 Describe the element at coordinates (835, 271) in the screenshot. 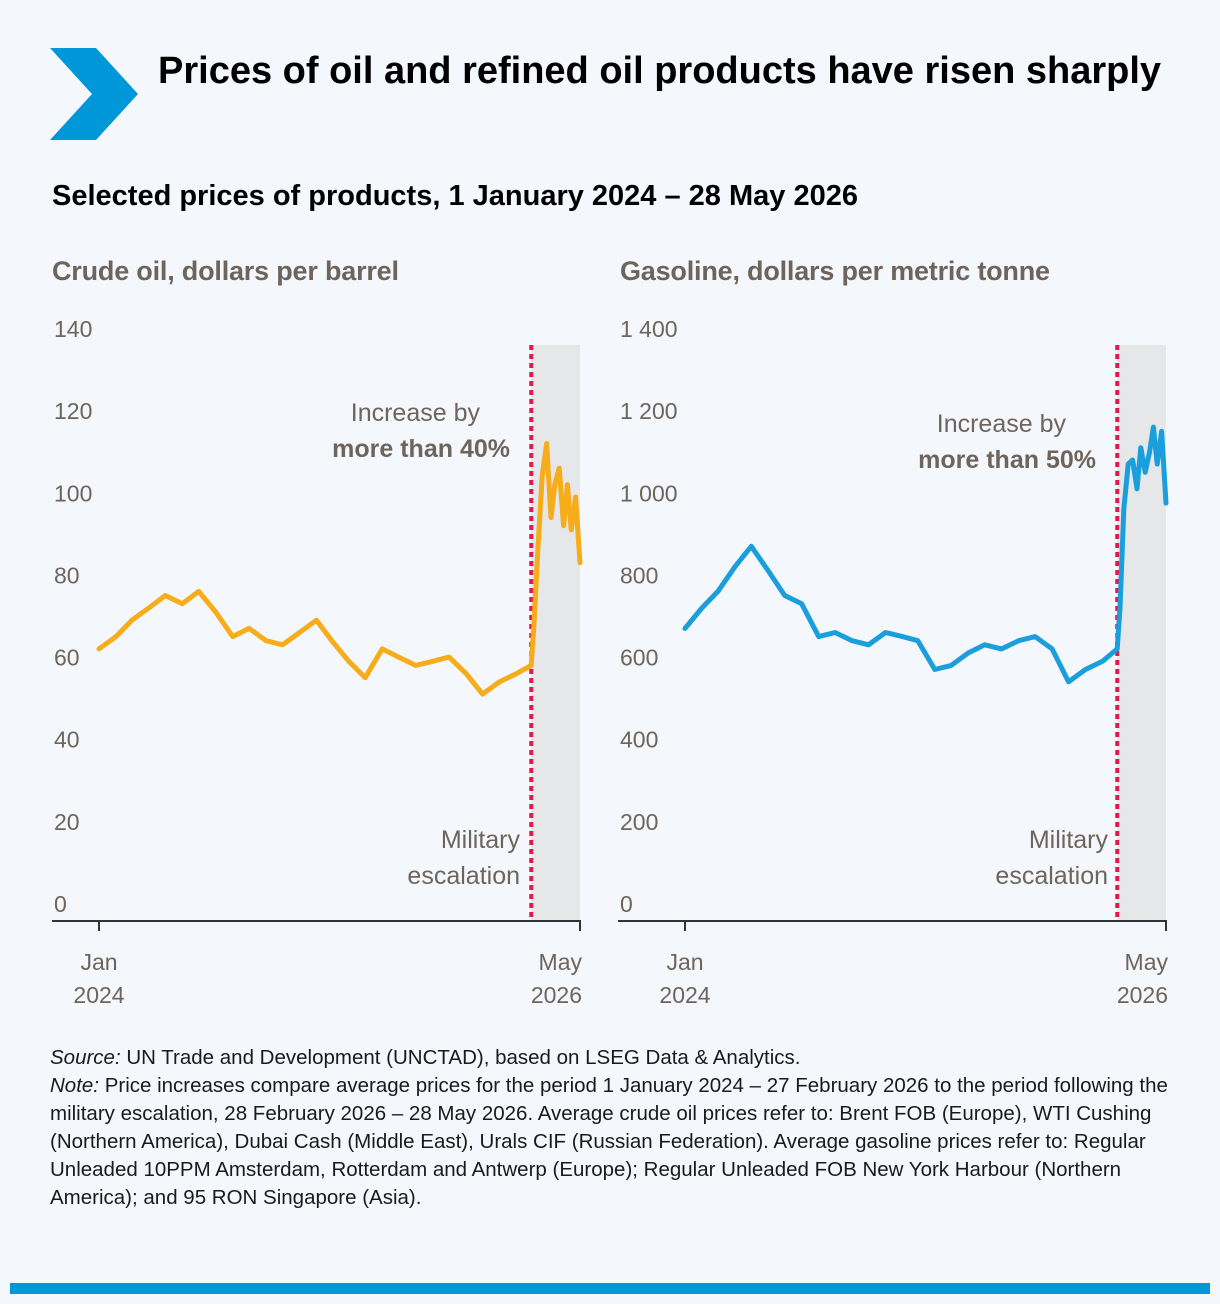

I see `gasoline-chart-title: Gasoline, dollars per metric tonne` at that location.